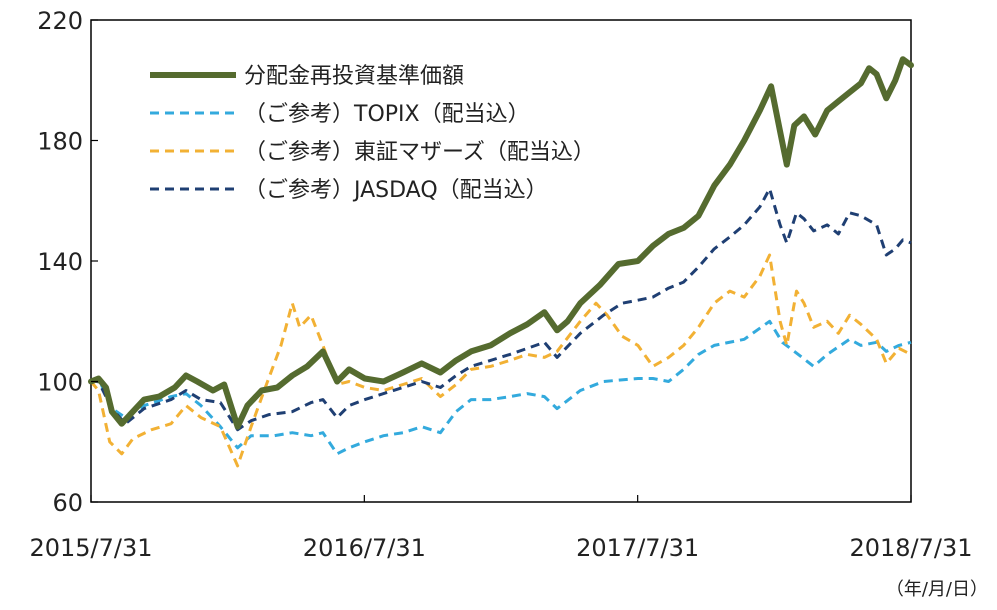 This screenshot has width=997, height=610. Describe the element at coordinates (910, 548) in the screenshot. I see `x-tick-label: 2018/7/31` at that location.